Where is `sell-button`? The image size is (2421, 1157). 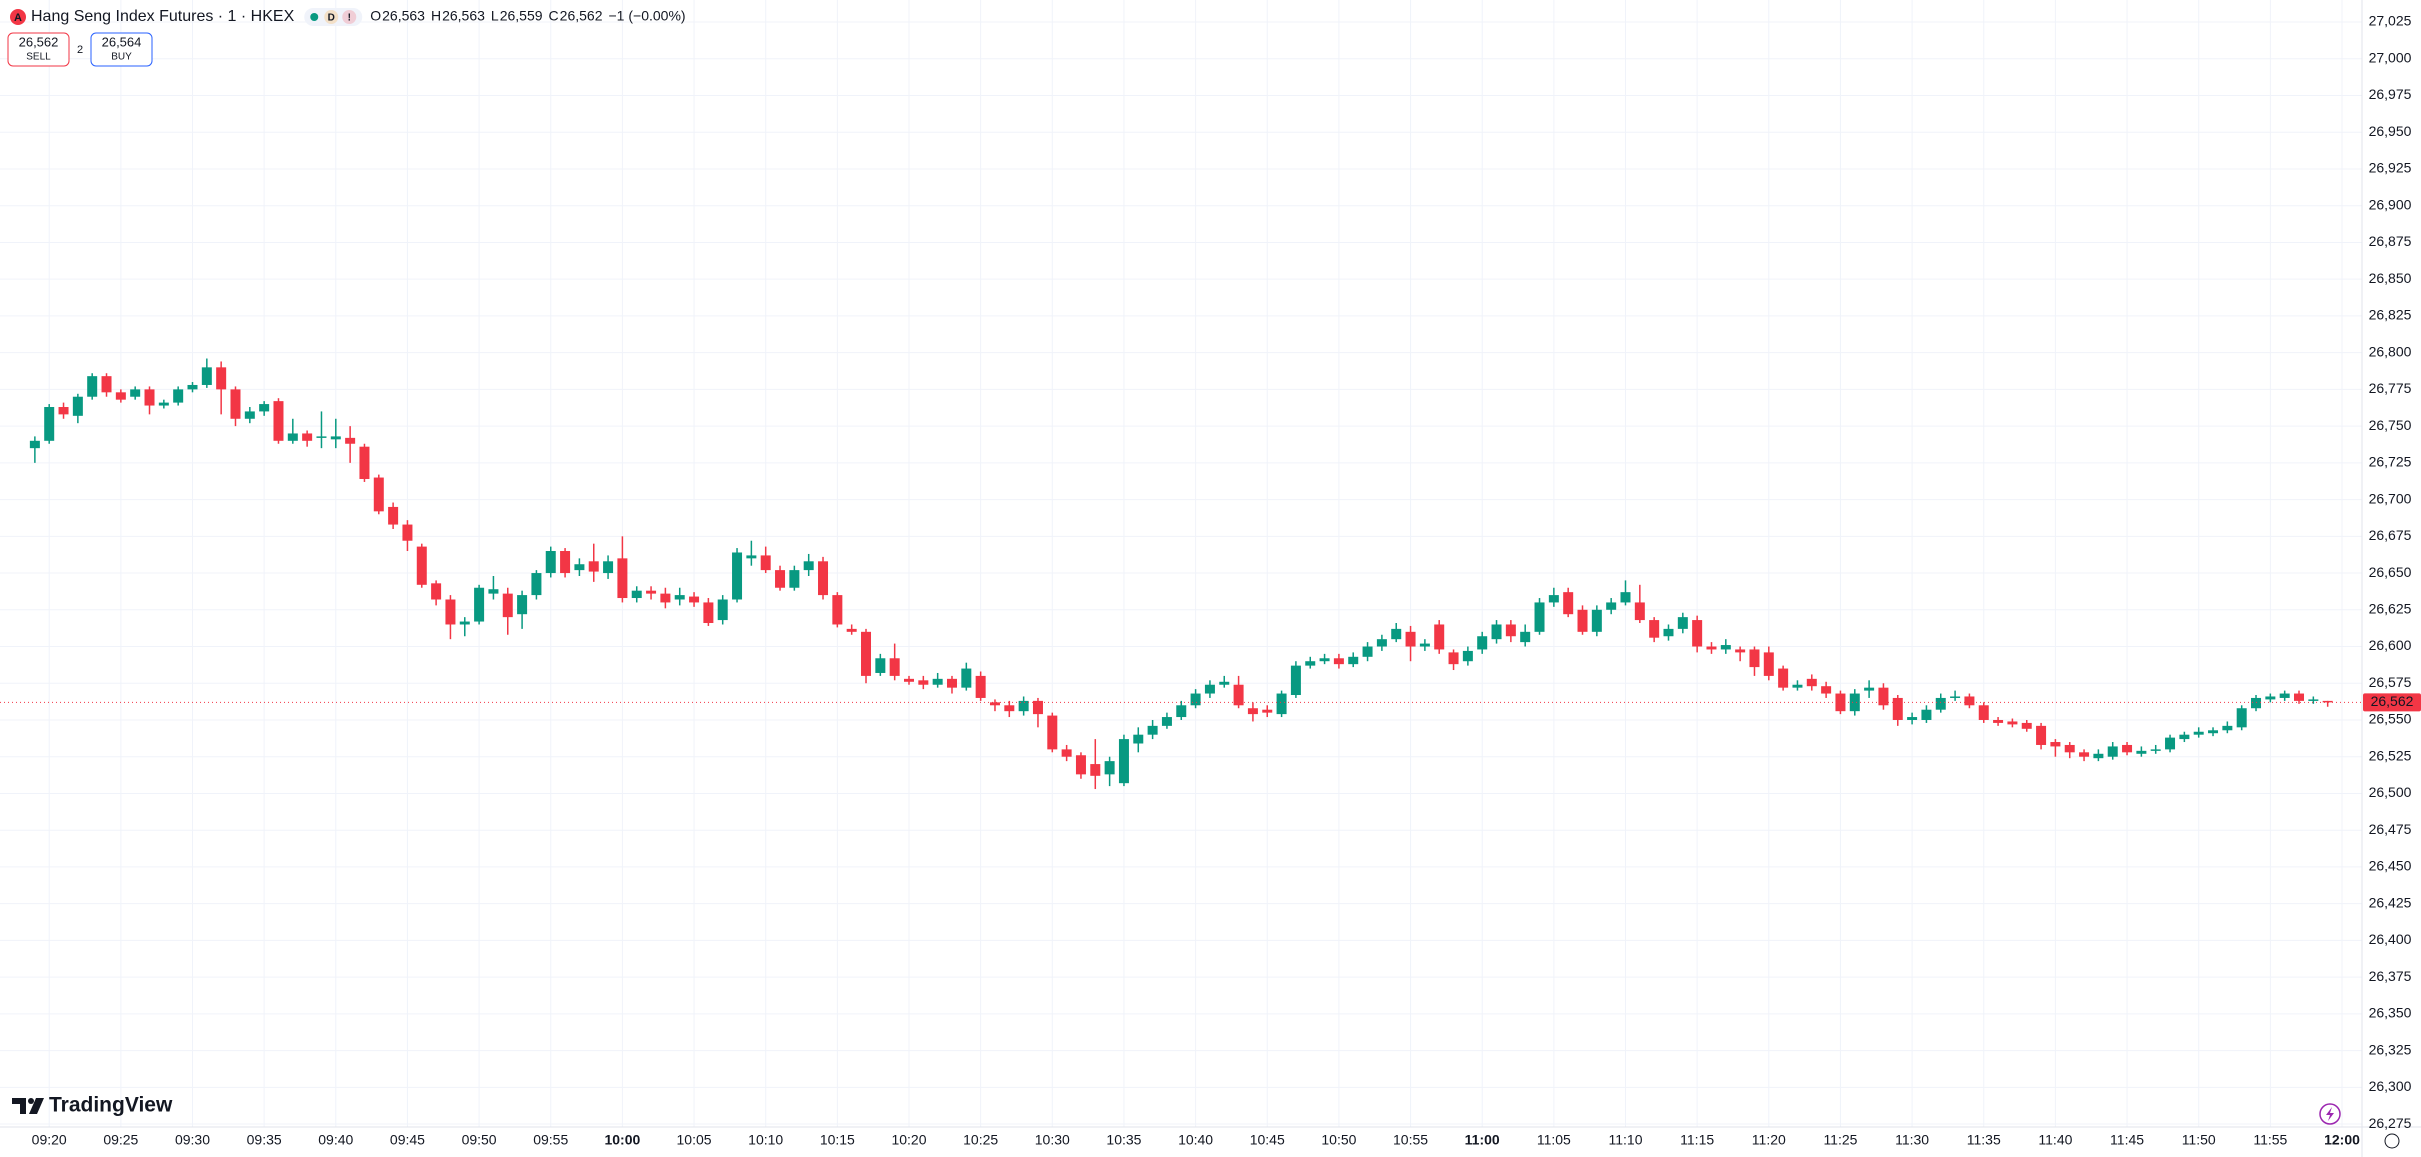 sell-button is located at coordinates (38, 49).